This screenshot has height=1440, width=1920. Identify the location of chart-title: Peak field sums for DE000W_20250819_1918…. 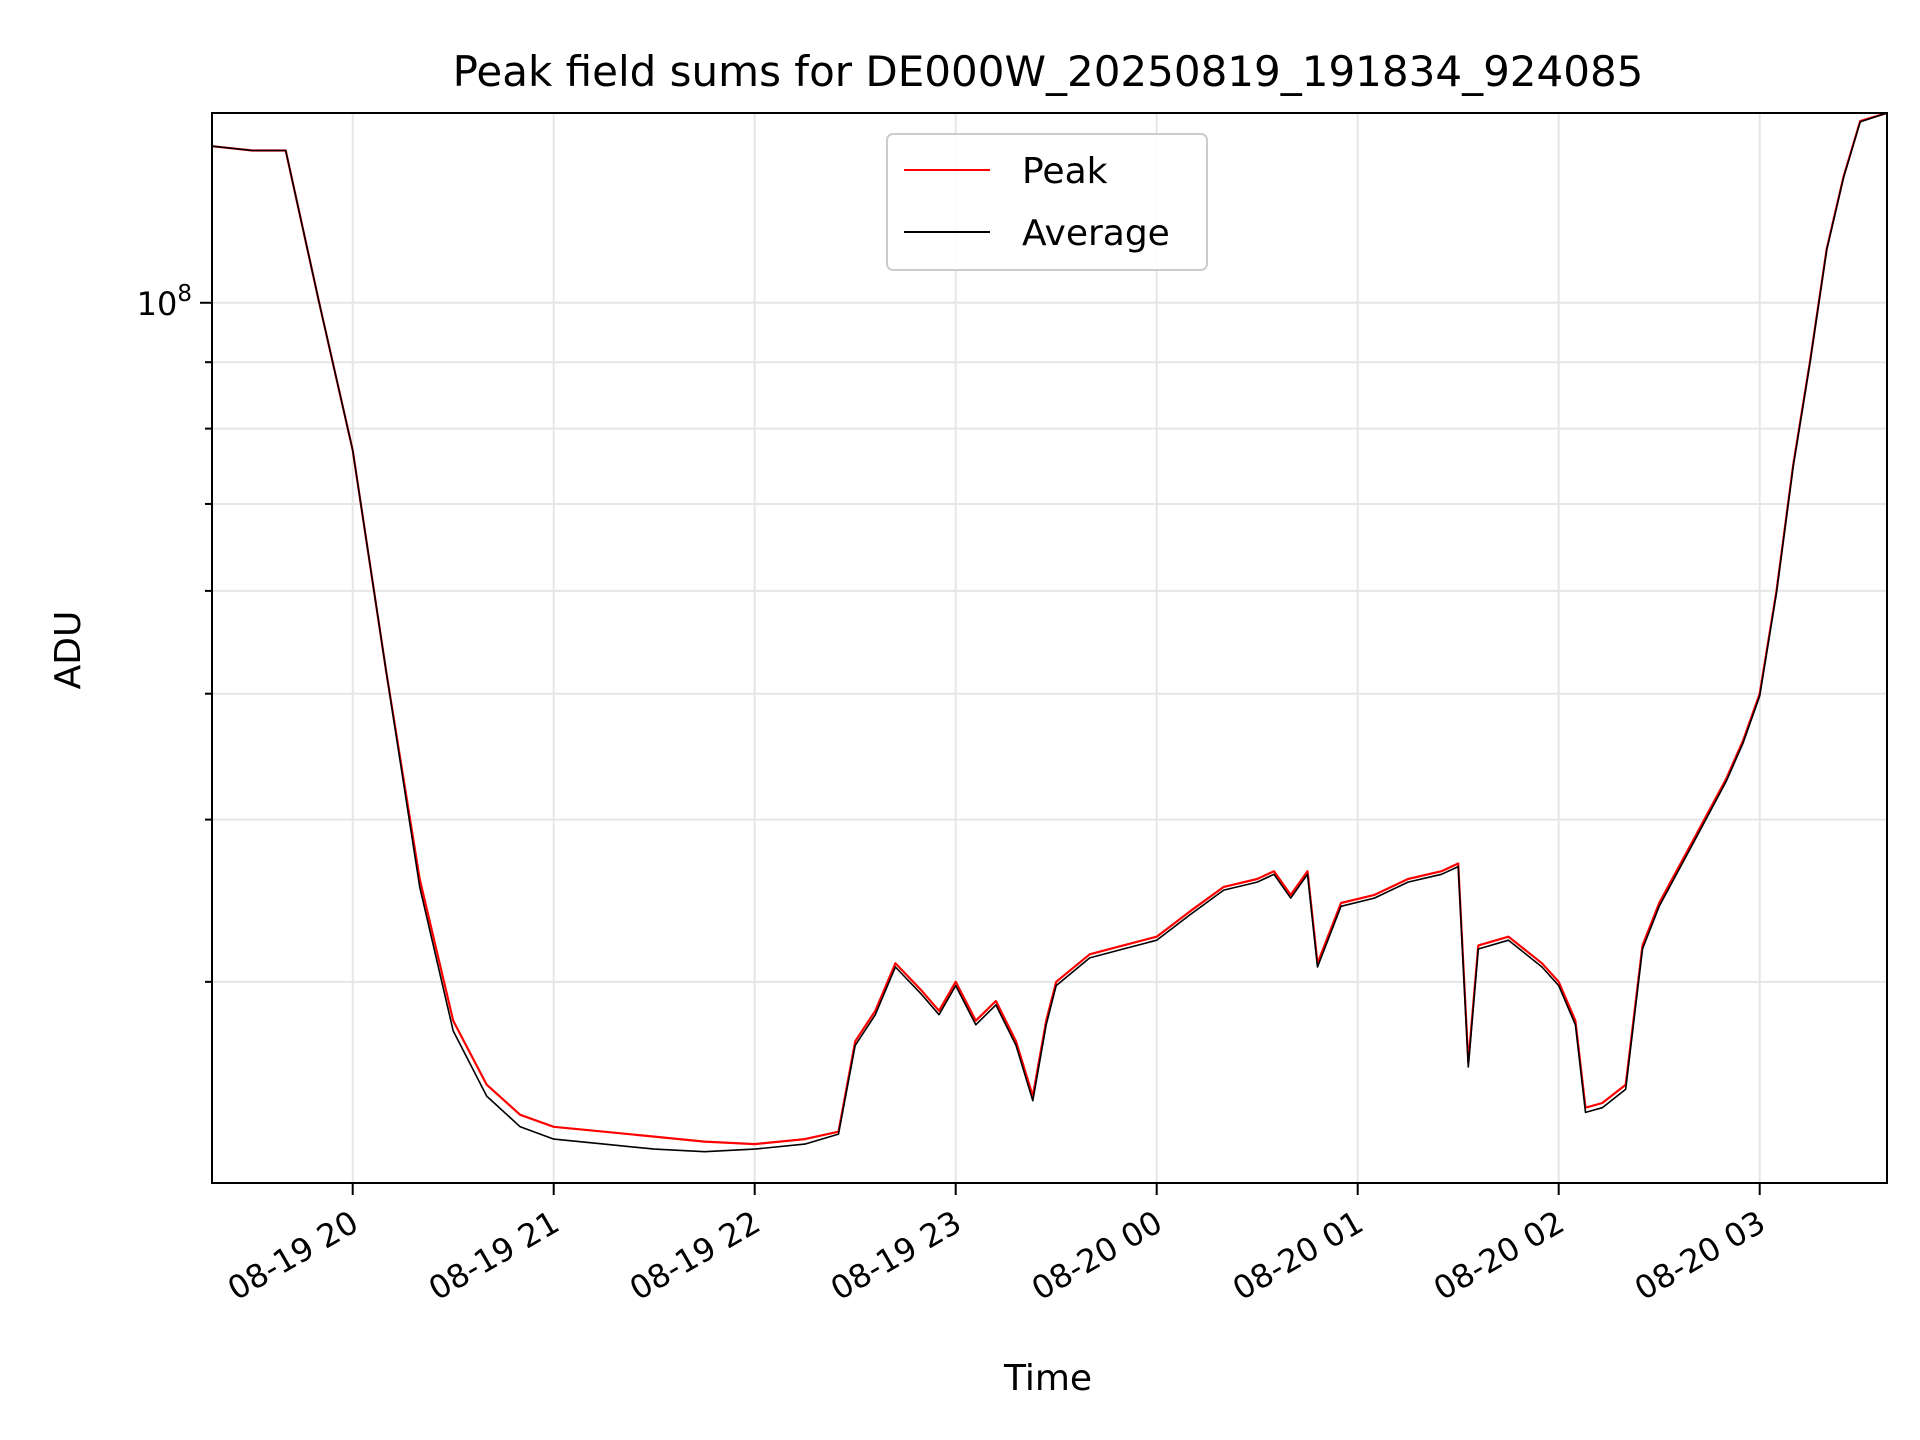
(1048, 71).